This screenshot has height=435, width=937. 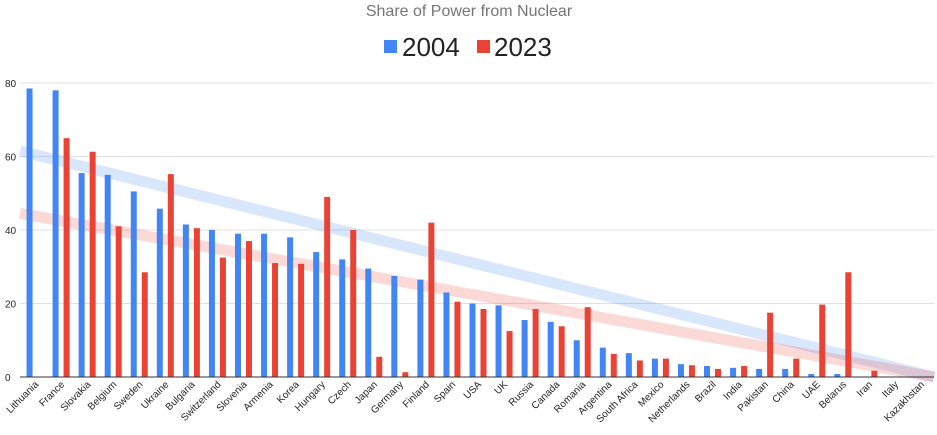 I want to click on bar-2023-brazil, so click(x=718, y=372).